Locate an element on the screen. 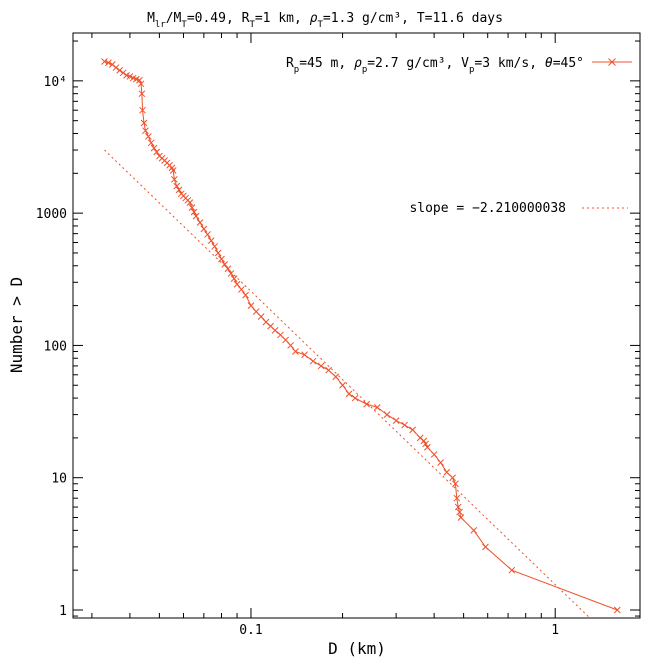 The width and height of the screenshot is (651, 660). y-tick-label: 10⁴ is located at coordinates (55, 82).